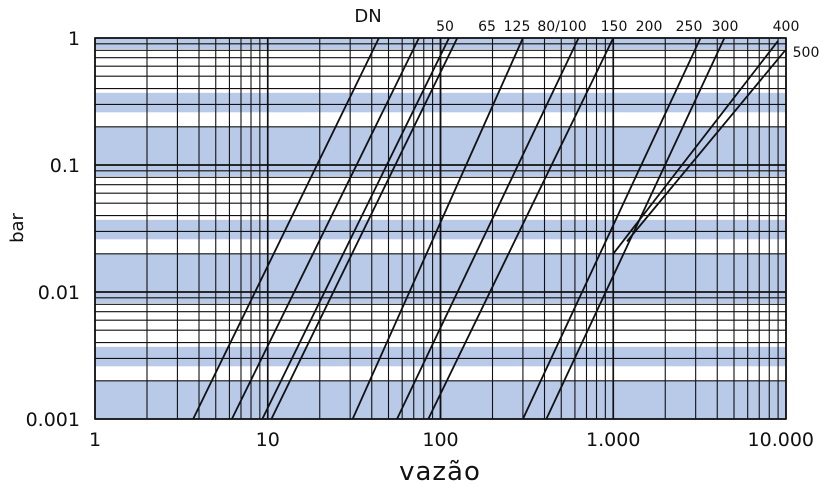  I want to click on dn-label-200: 200, so click(649, 27).